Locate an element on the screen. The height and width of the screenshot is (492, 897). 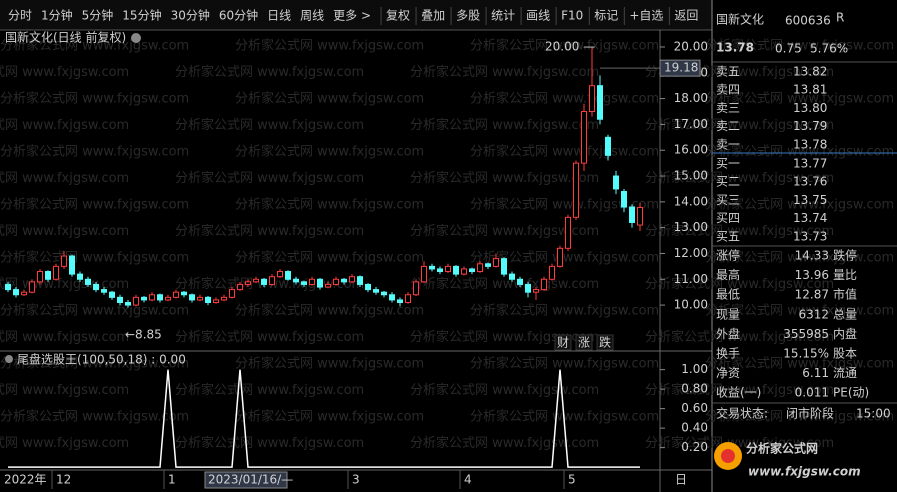
badge-box is located at coordinates (584, 342).